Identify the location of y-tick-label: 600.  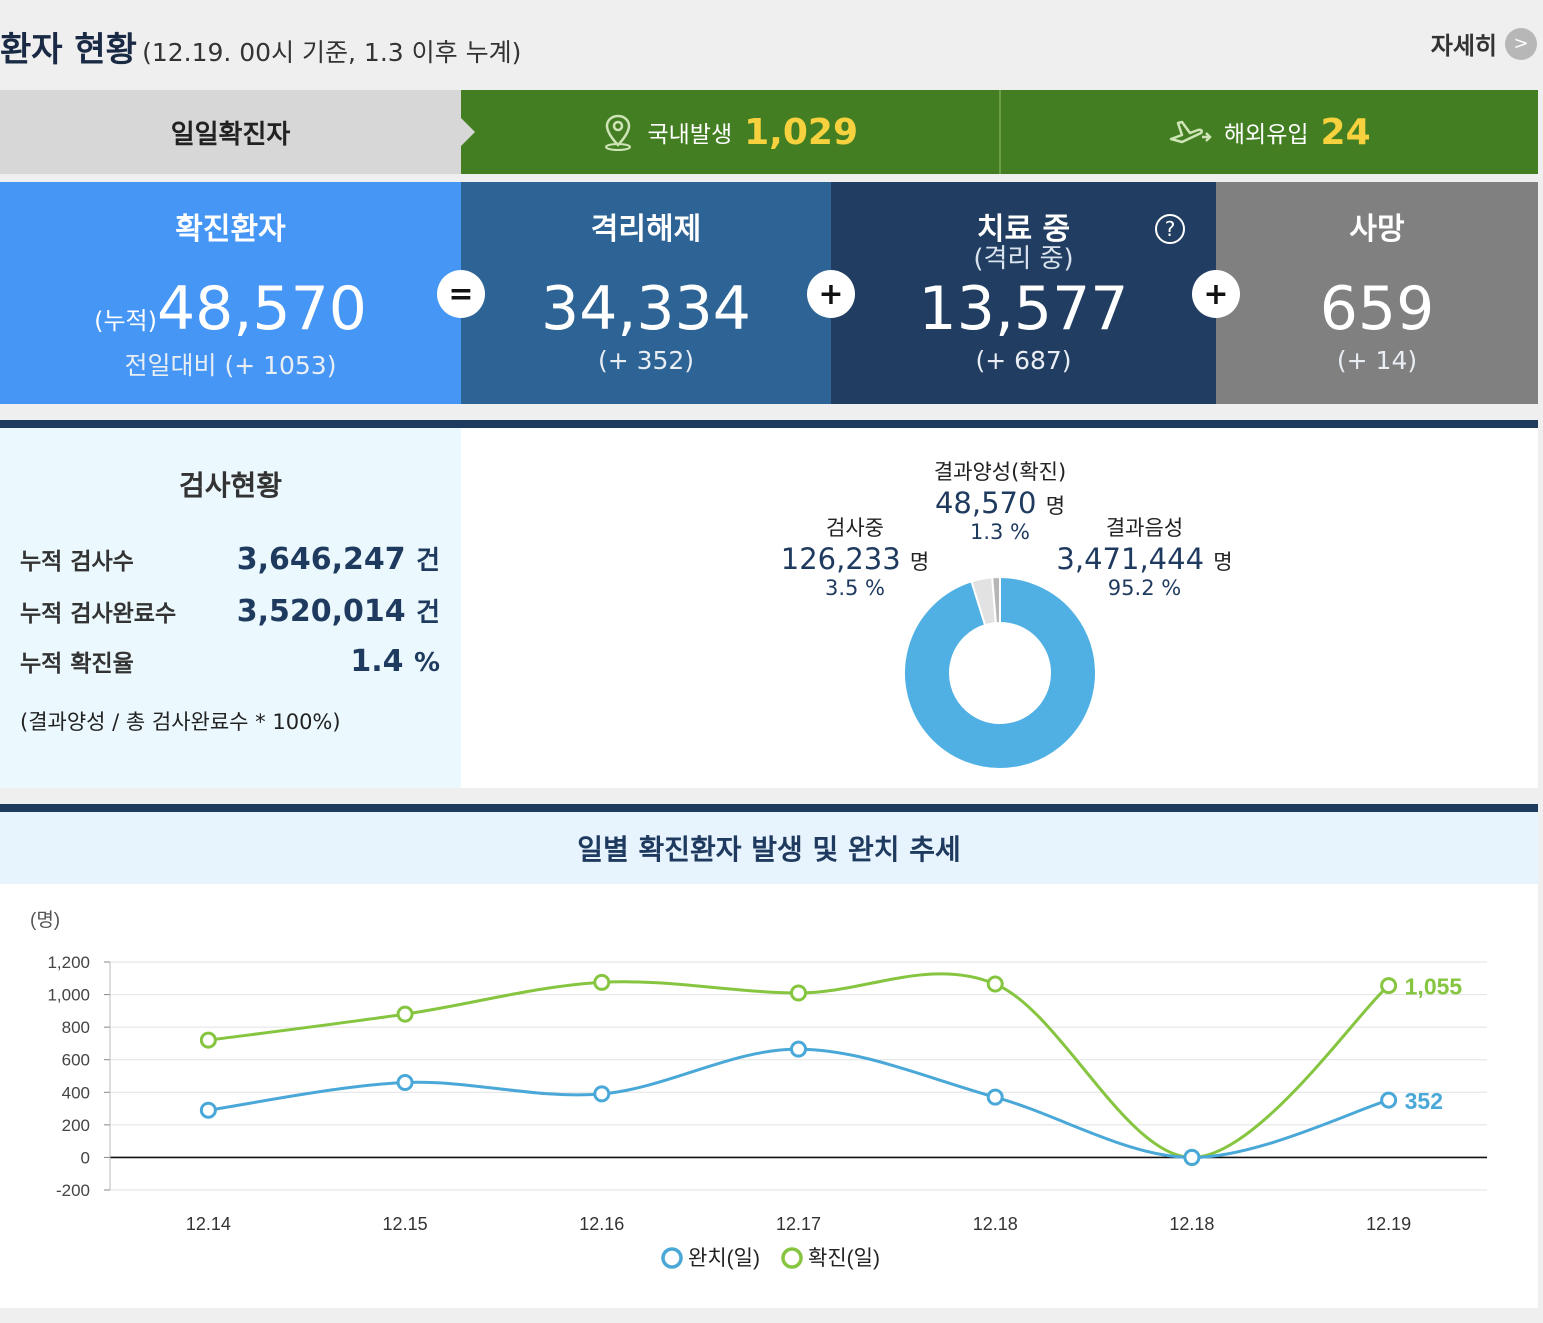
(76, 1060).